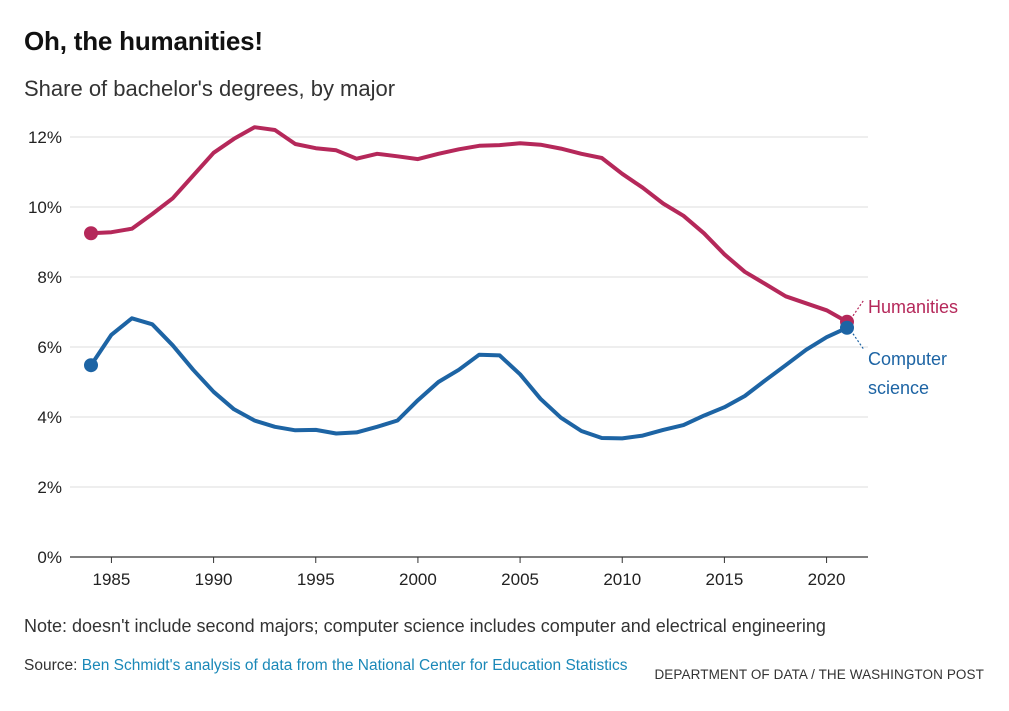 The height and width of the screenshot is (711, 1009). What do you see at coordinates (622, 579) in the screenshot?
I see `x-tick-label: 2010` at bounding box center [622, 579].